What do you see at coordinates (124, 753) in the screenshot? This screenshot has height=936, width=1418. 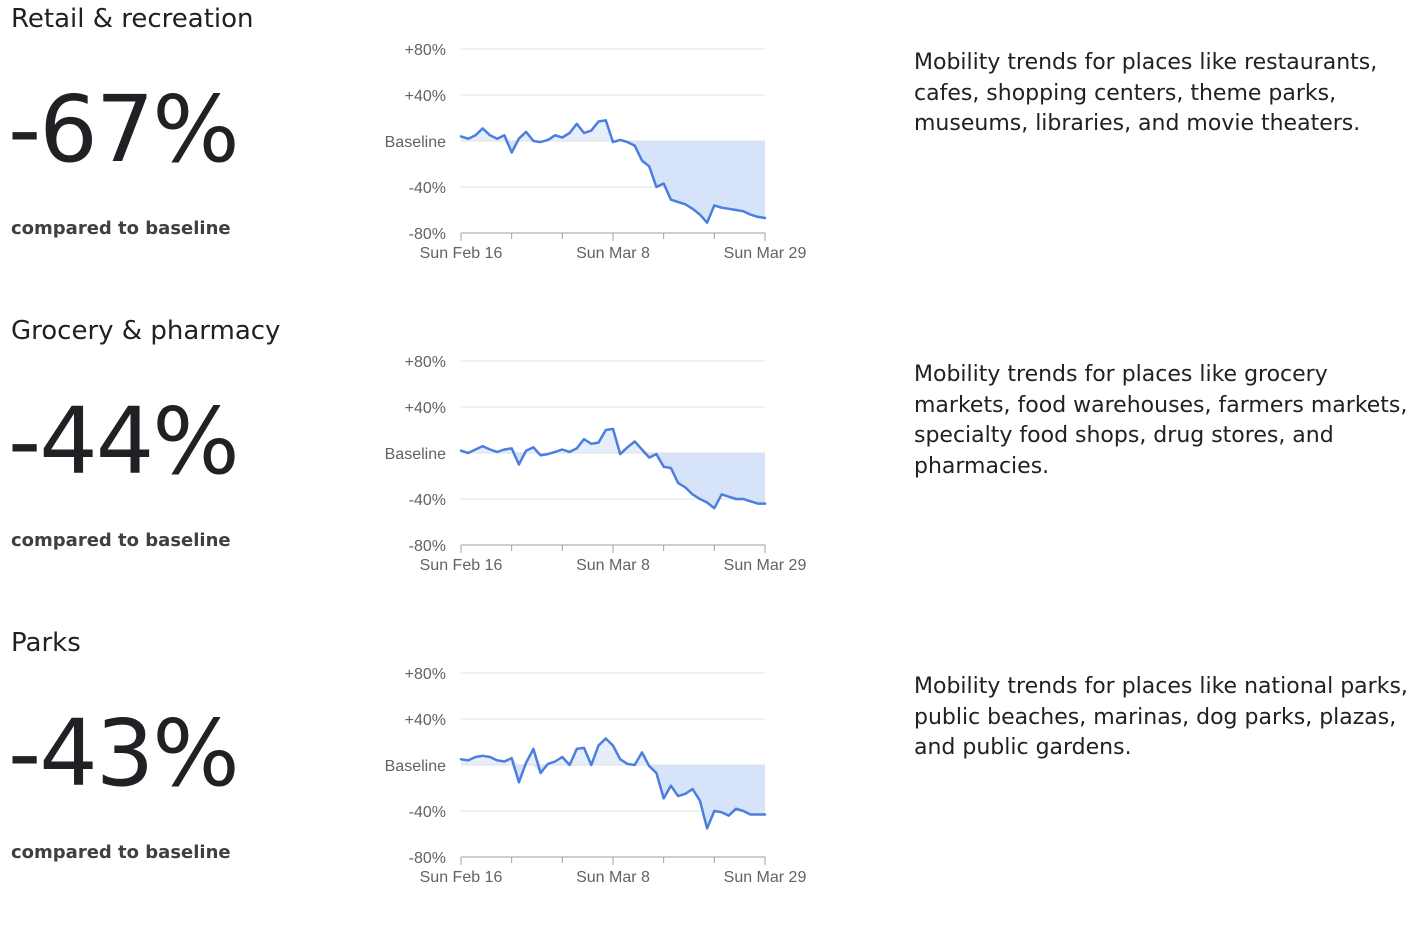 I see `change-percentage: -43%` at bounding box center [124, 753].